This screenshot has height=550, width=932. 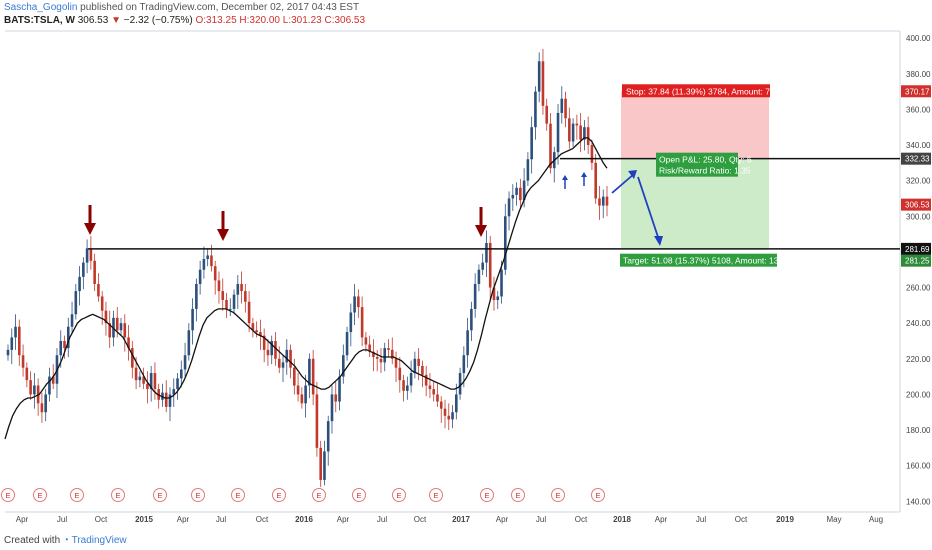 What do you see at coordinates (41, 7) in the screenshot?
I see `author-link: Sascha_Gogolin` at bounding box center [41, 7].